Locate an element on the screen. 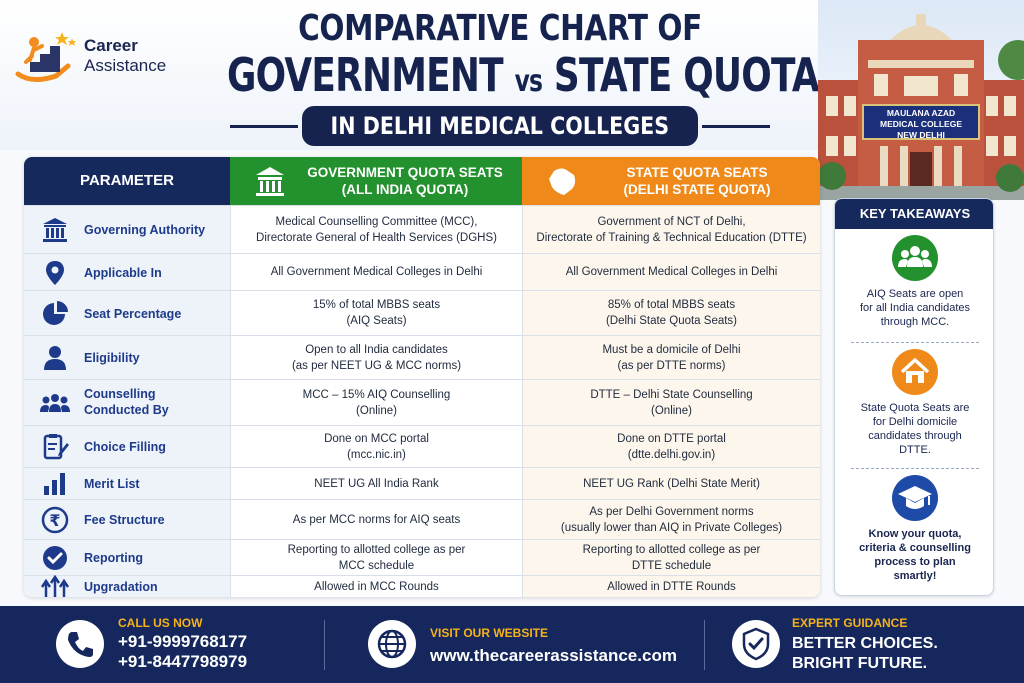 Image resolution: width=1024 pixels, height=683 pixels. shield-check-icon is located at coordinates (756, 644).